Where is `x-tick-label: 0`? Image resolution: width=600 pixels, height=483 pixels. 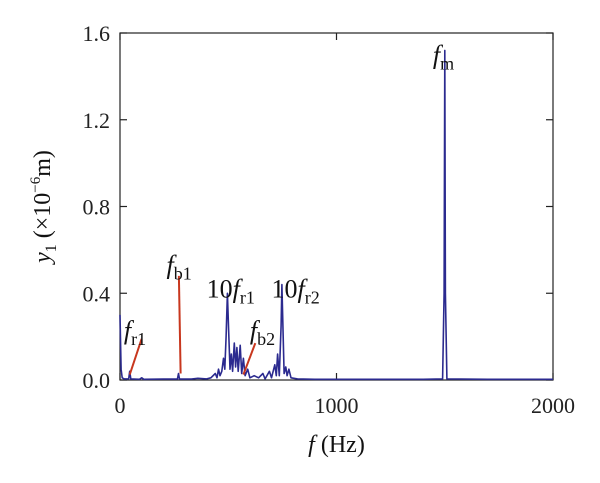
x-tick-label: 0 is located at coordinates (120, 405).